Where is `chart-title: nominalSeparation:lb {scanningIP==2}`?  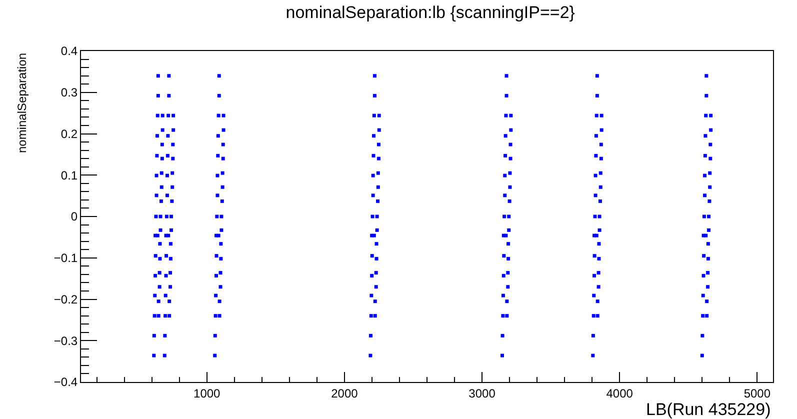
chart-title: nominalSeparation:lb {scanningIP==2} is located at coordinates (431, 12).